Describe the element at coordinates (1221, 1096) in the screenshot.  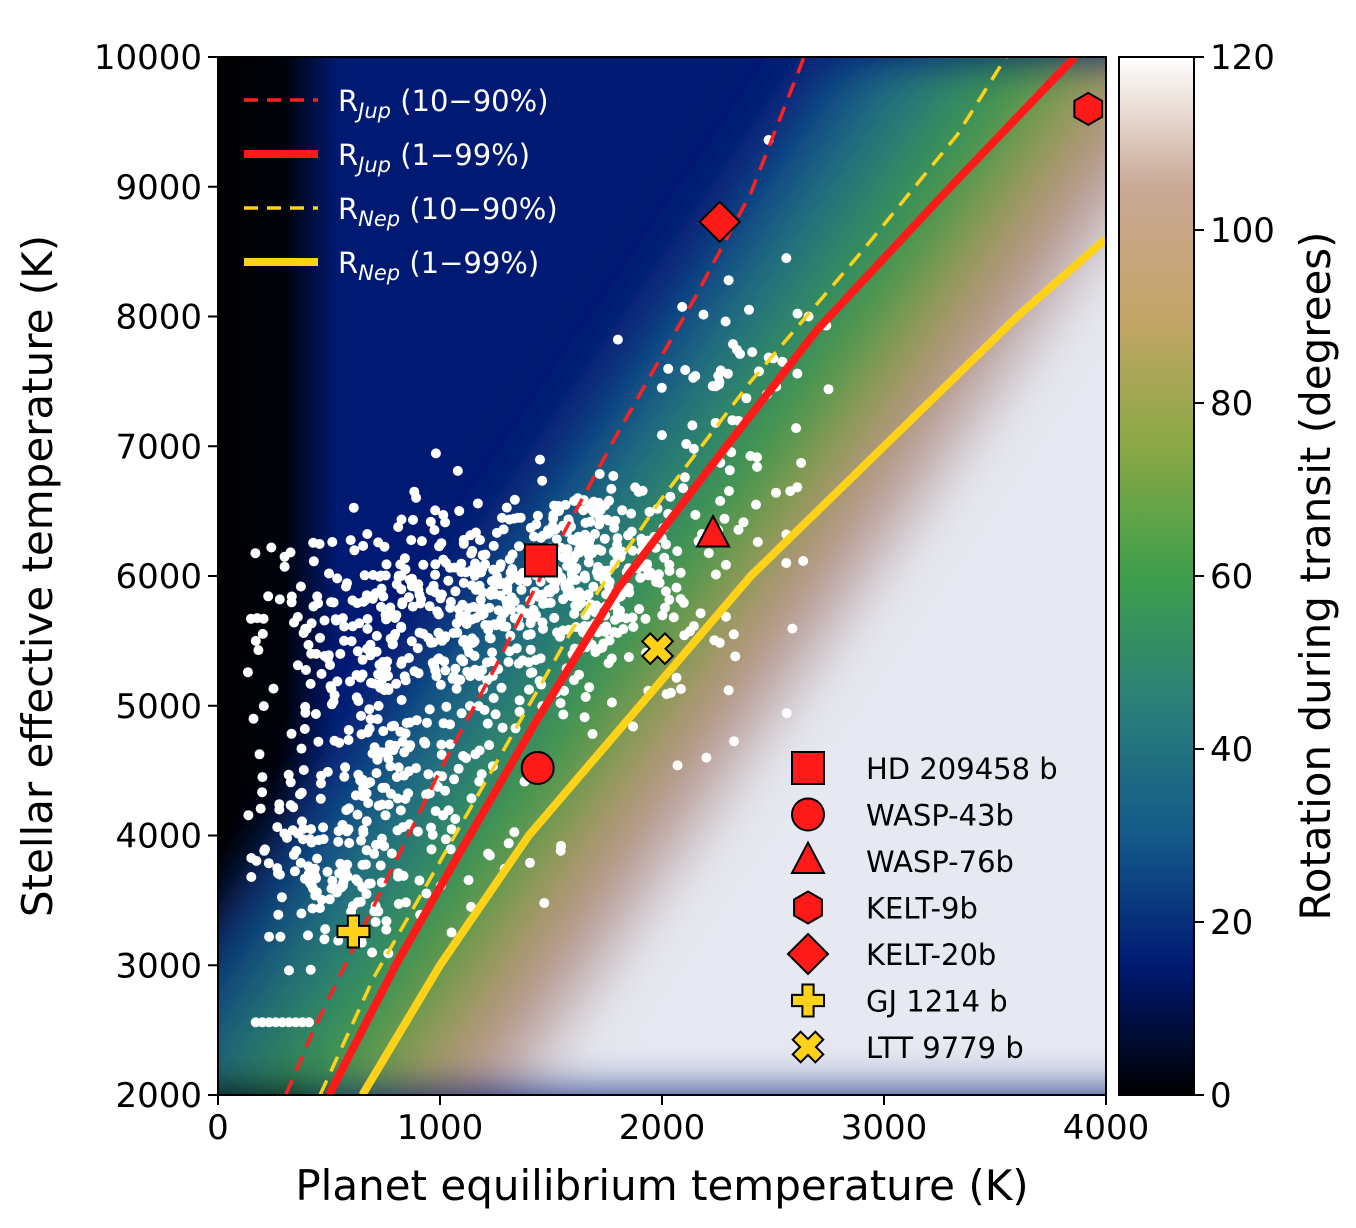
I see `colorbar-tick-label: 0` at that location.